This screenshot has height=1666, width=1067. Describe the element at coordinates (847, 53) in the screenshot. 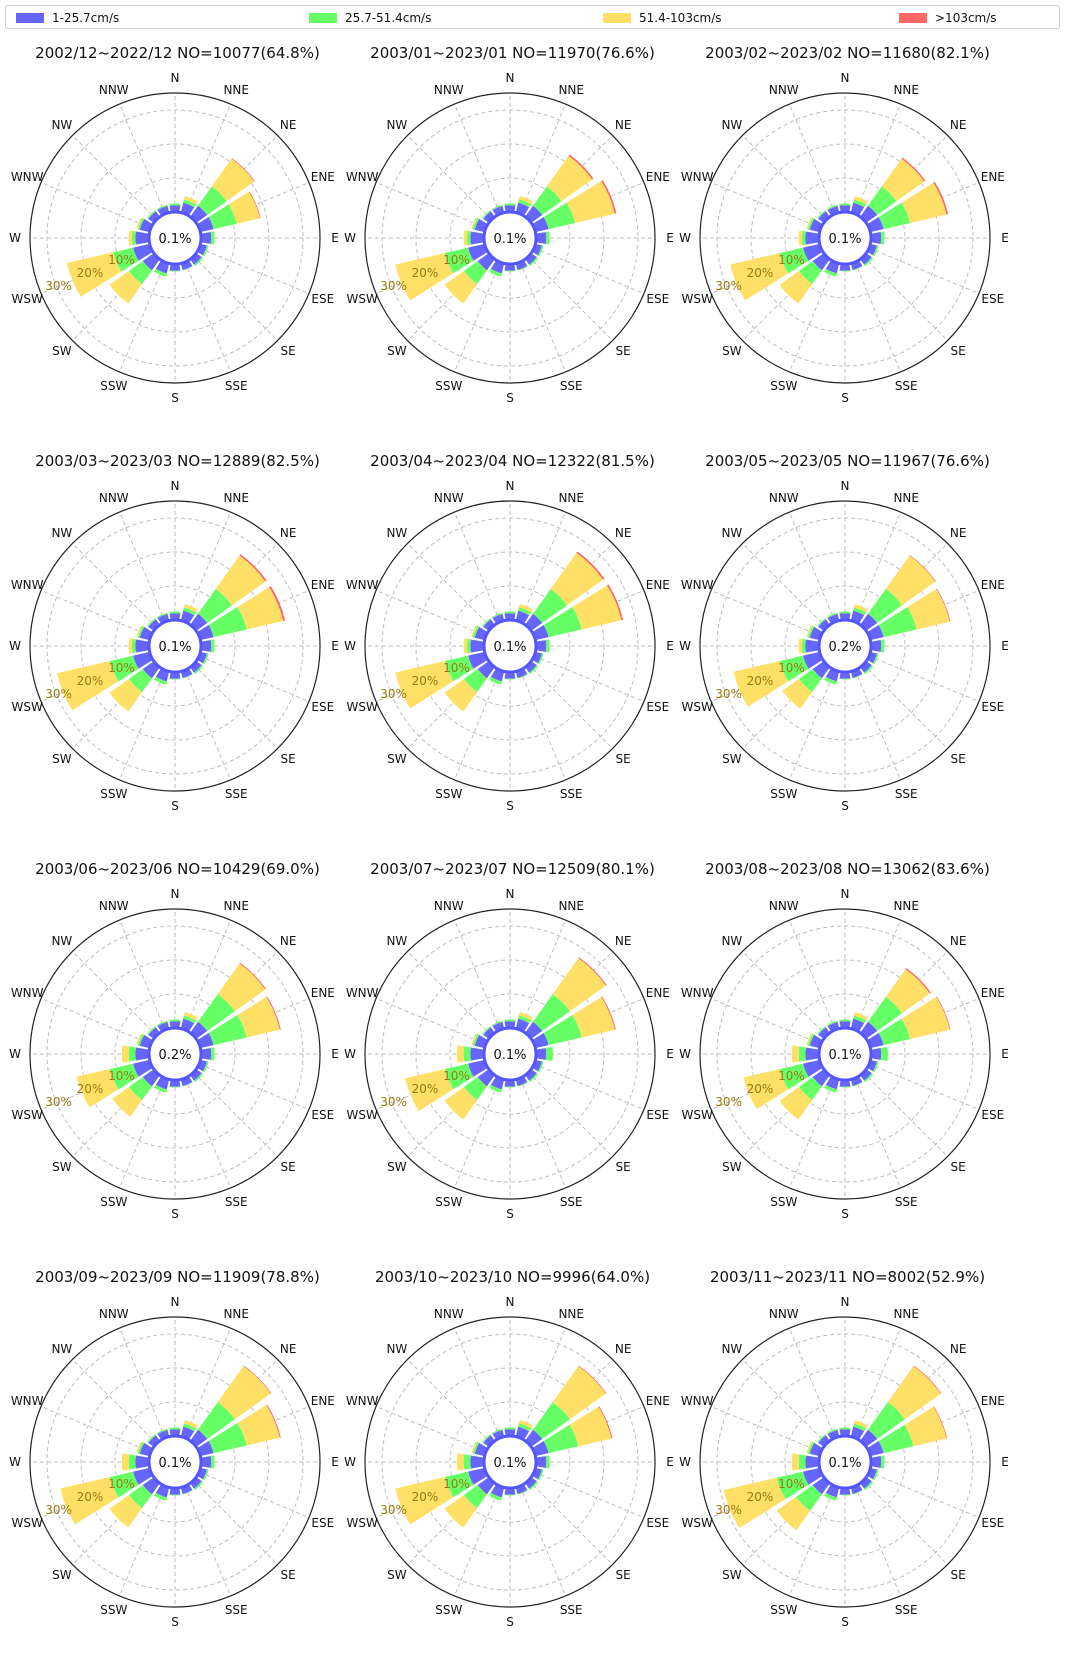

I see `panel-title: 2003/02~2023/02 NO=11680(82.1%)` at that location.